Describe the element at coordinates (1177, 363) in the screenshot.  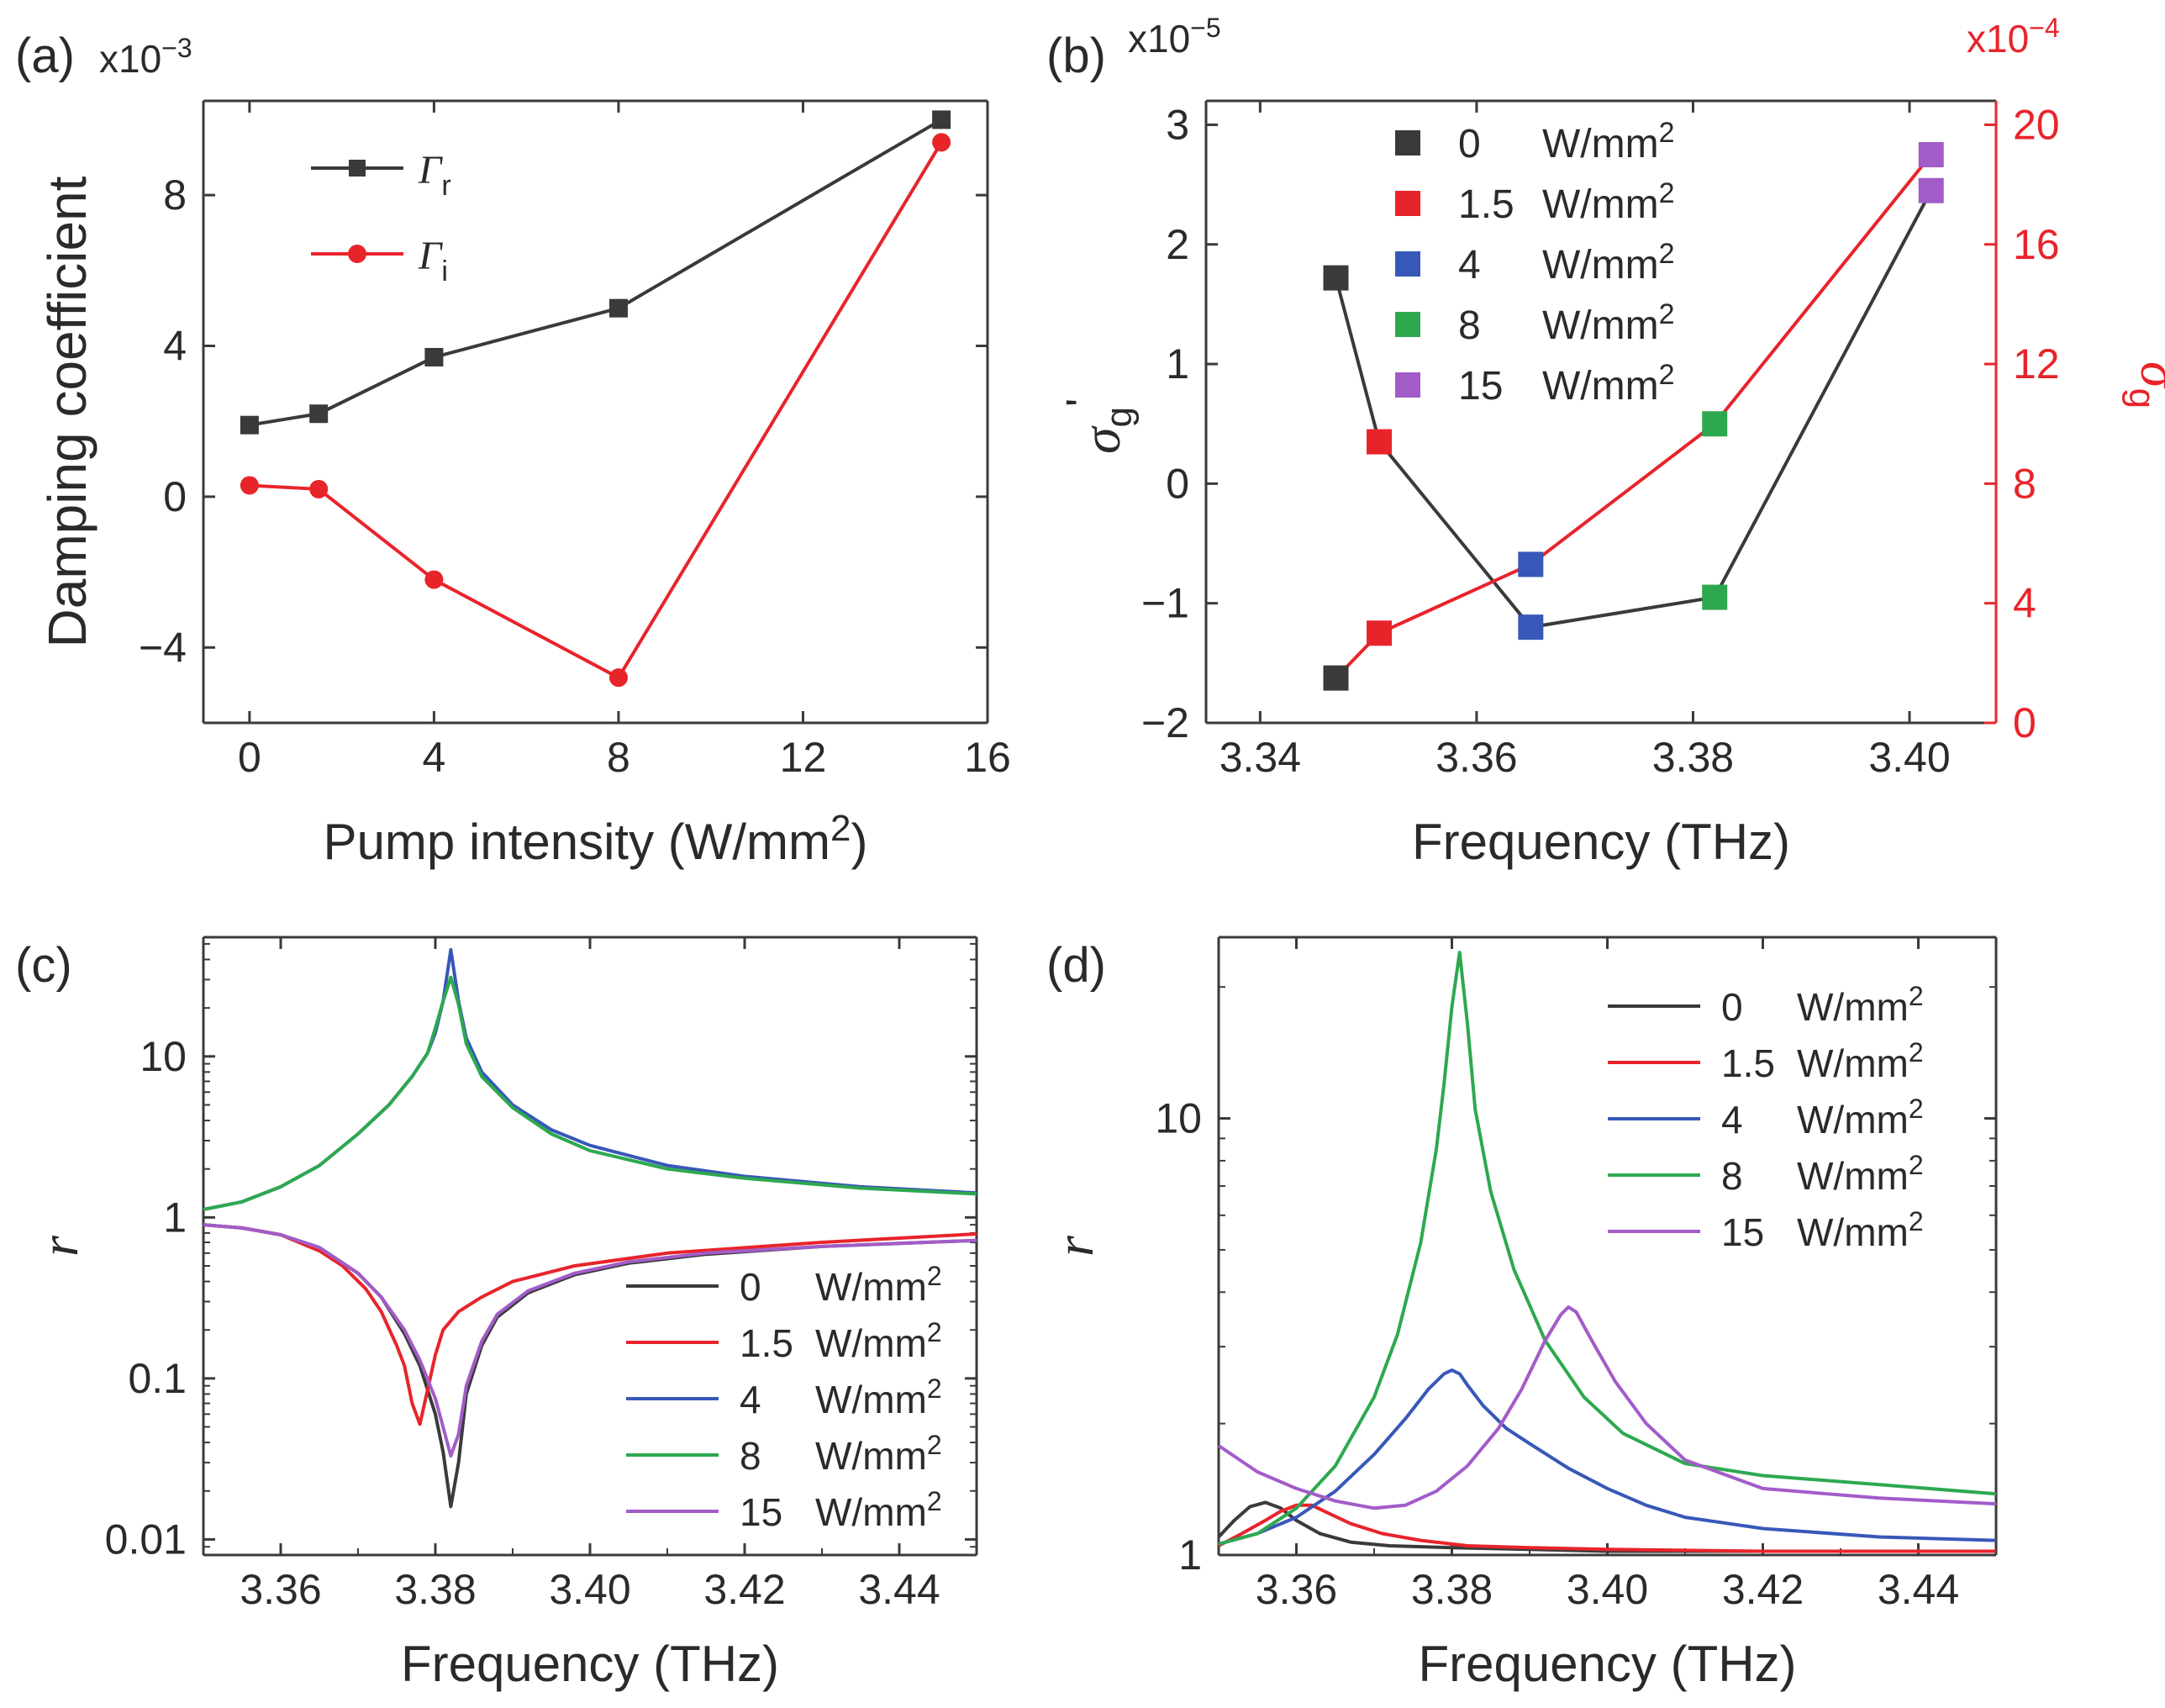
I see `y-tick-label-left: 1` at that location.